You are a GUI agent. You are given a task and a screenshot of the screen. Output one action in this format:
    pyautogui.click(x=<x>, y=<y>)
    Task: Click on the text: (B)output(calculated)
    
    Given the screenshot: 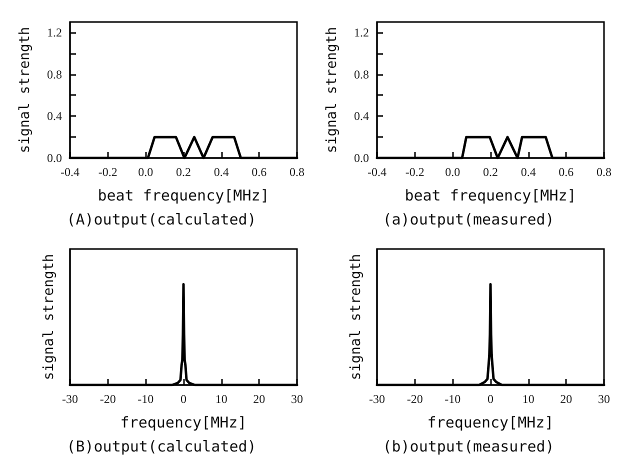 What is the action you would take?
    pyautogui.click(x=161, y=447)
    